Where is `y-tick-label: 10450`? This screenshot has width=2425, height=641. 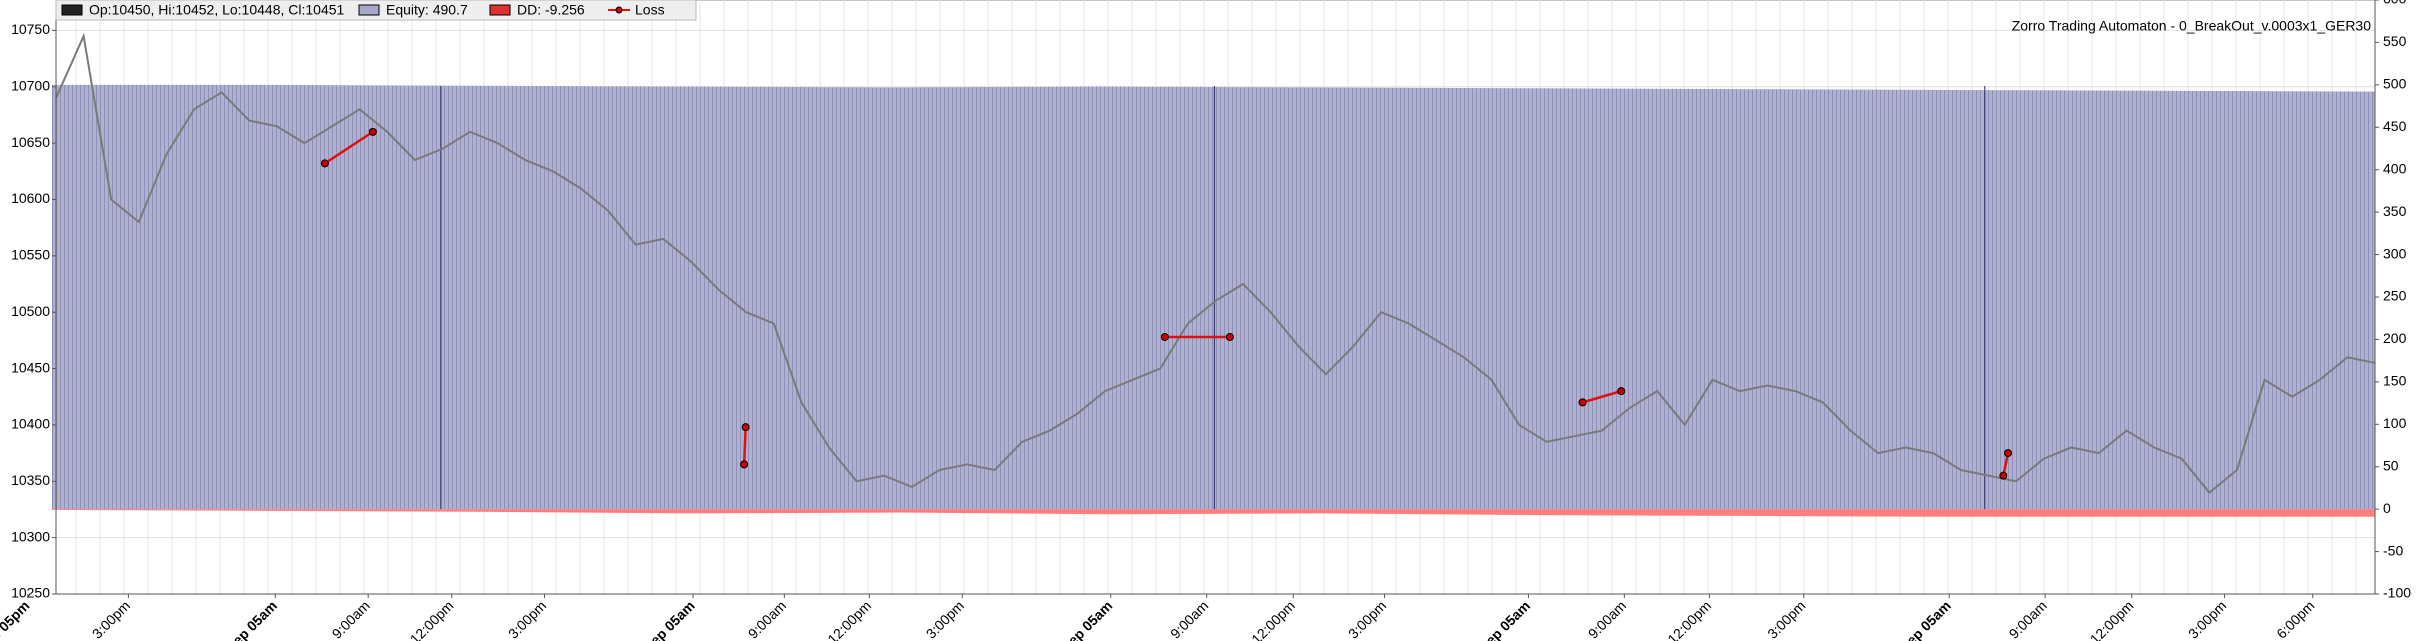 y-tick-label: 10450 is located at coordinates (30, 367).